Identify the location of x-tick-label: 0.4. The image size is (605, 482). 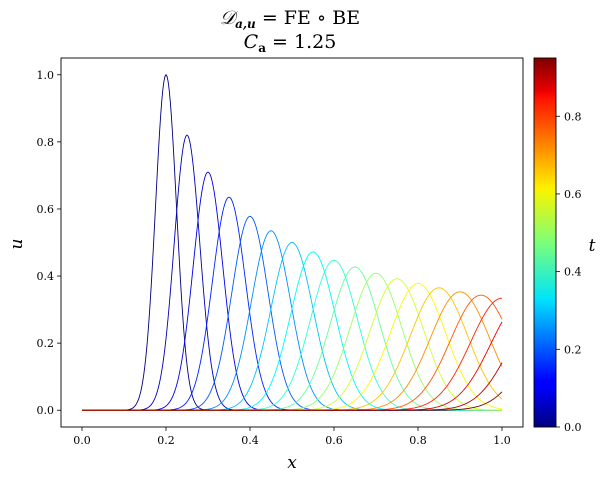
(250, 440).